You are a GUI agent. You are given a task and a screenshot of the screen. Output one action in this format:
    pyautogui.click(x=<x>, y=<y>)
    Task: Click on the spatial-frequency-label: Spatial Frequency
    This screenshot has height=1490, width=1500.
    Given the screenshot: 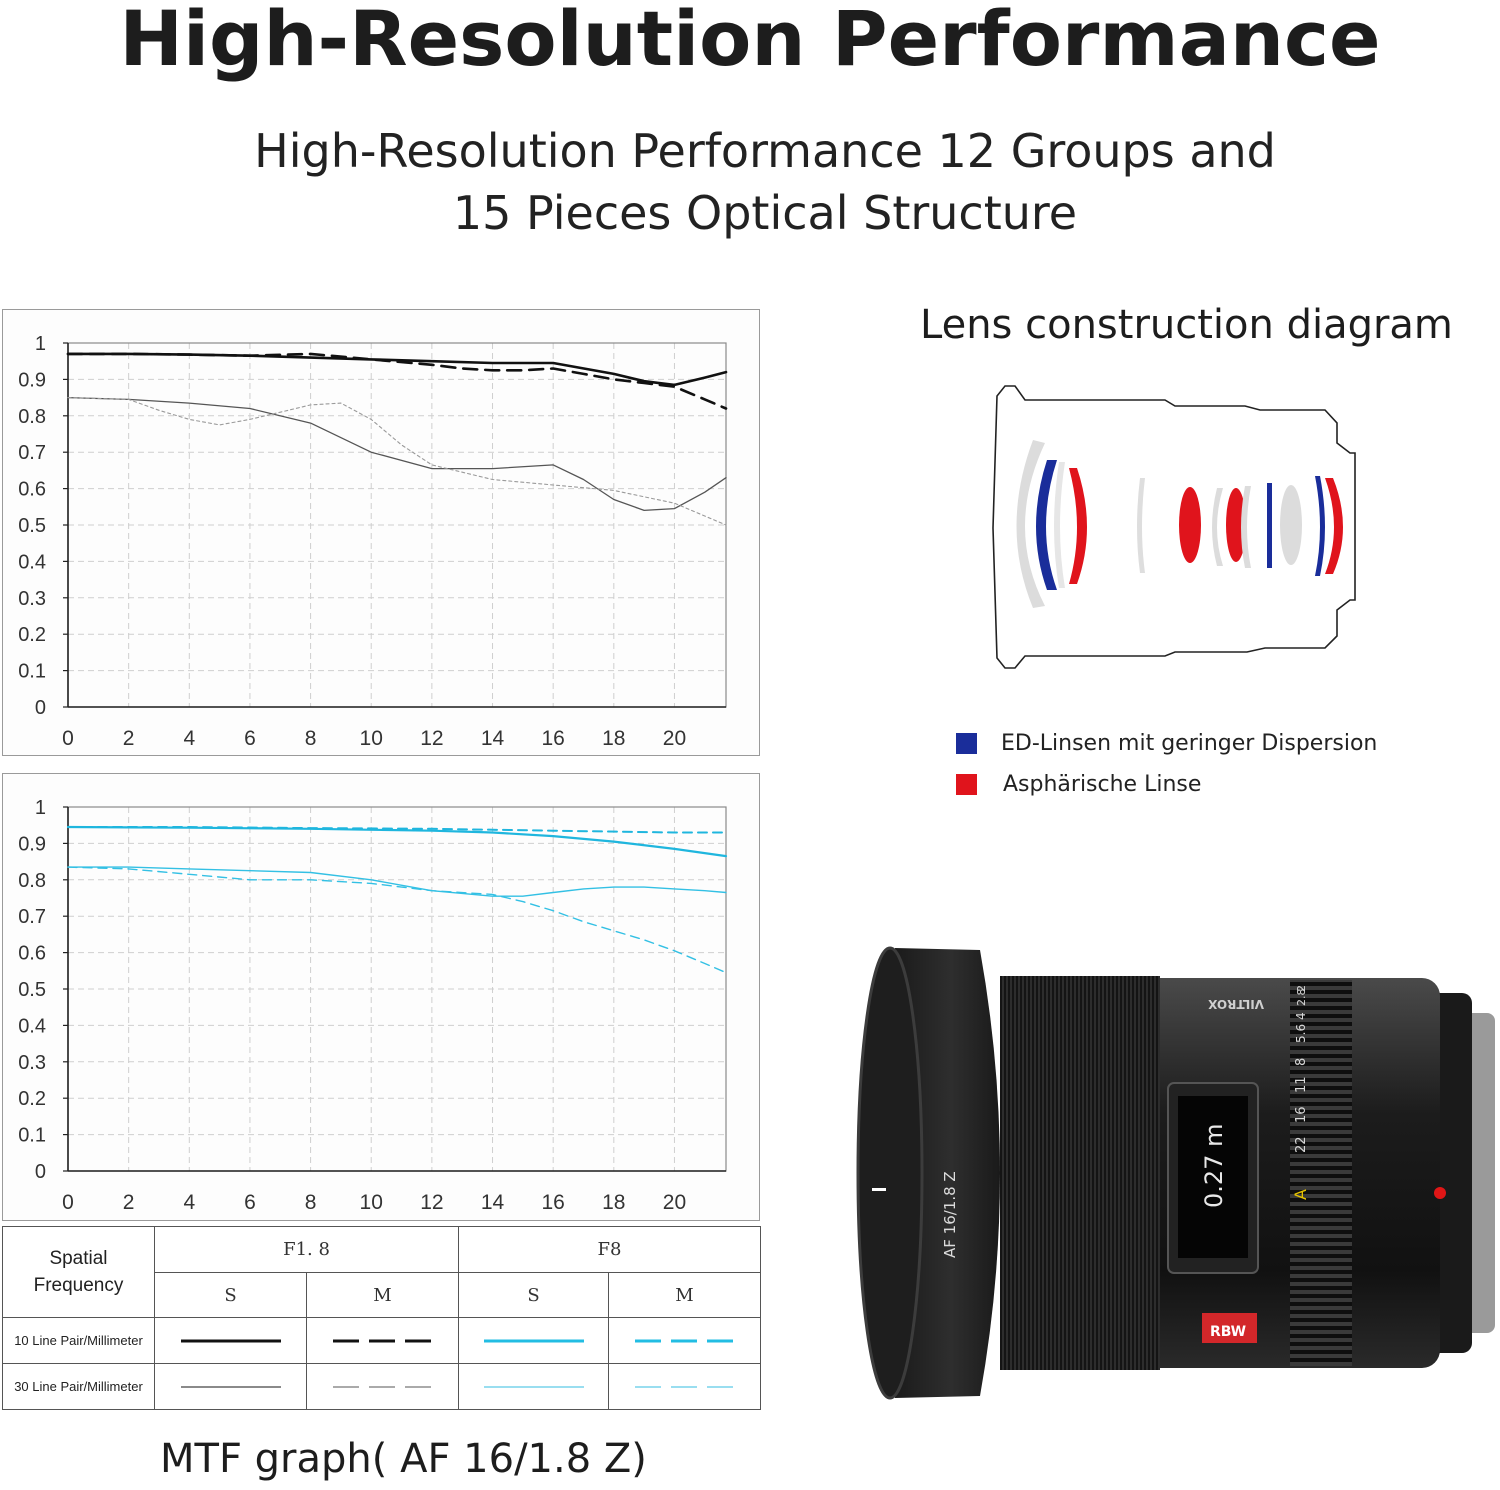 What is the action you would take?
    pyautogui.click(x=78, y=1272)
    